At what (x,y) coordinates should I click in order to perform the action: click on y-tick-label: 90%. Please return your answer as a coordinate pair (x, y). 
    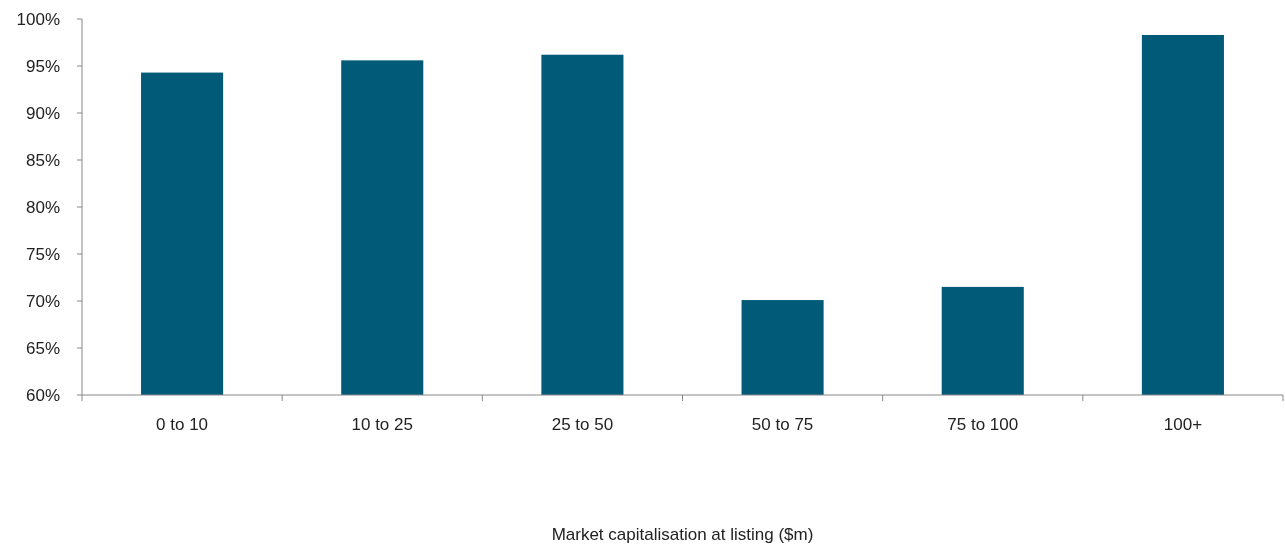
    Looking at the image, I should click on (42, 113).